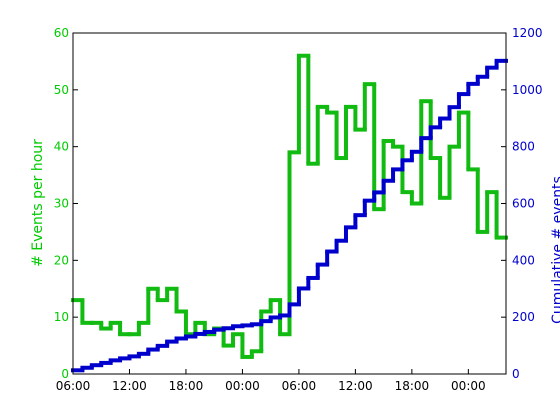 The width and height of the screenshot is (560, 420). What do you see at coordinates (65, 374) in the screenshot?
I see `y-tick-label: 0` at bounding box center [65, 374].